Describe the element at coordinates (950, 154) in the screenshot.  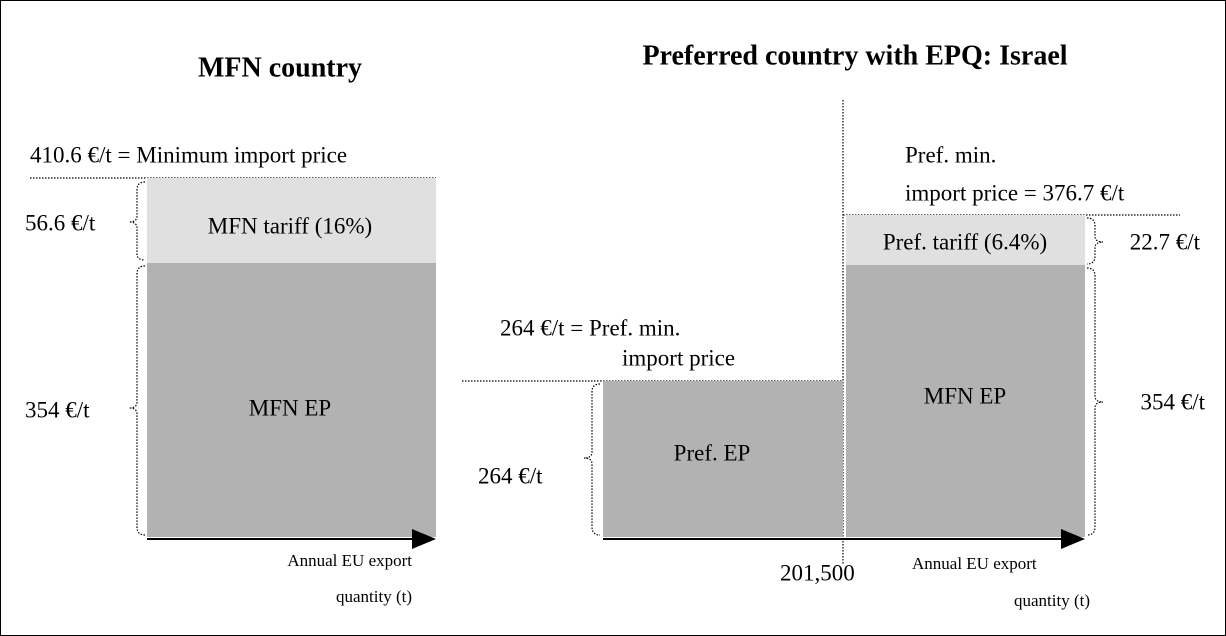
I see `pref-min-price-label: Pref. min.` at that location.